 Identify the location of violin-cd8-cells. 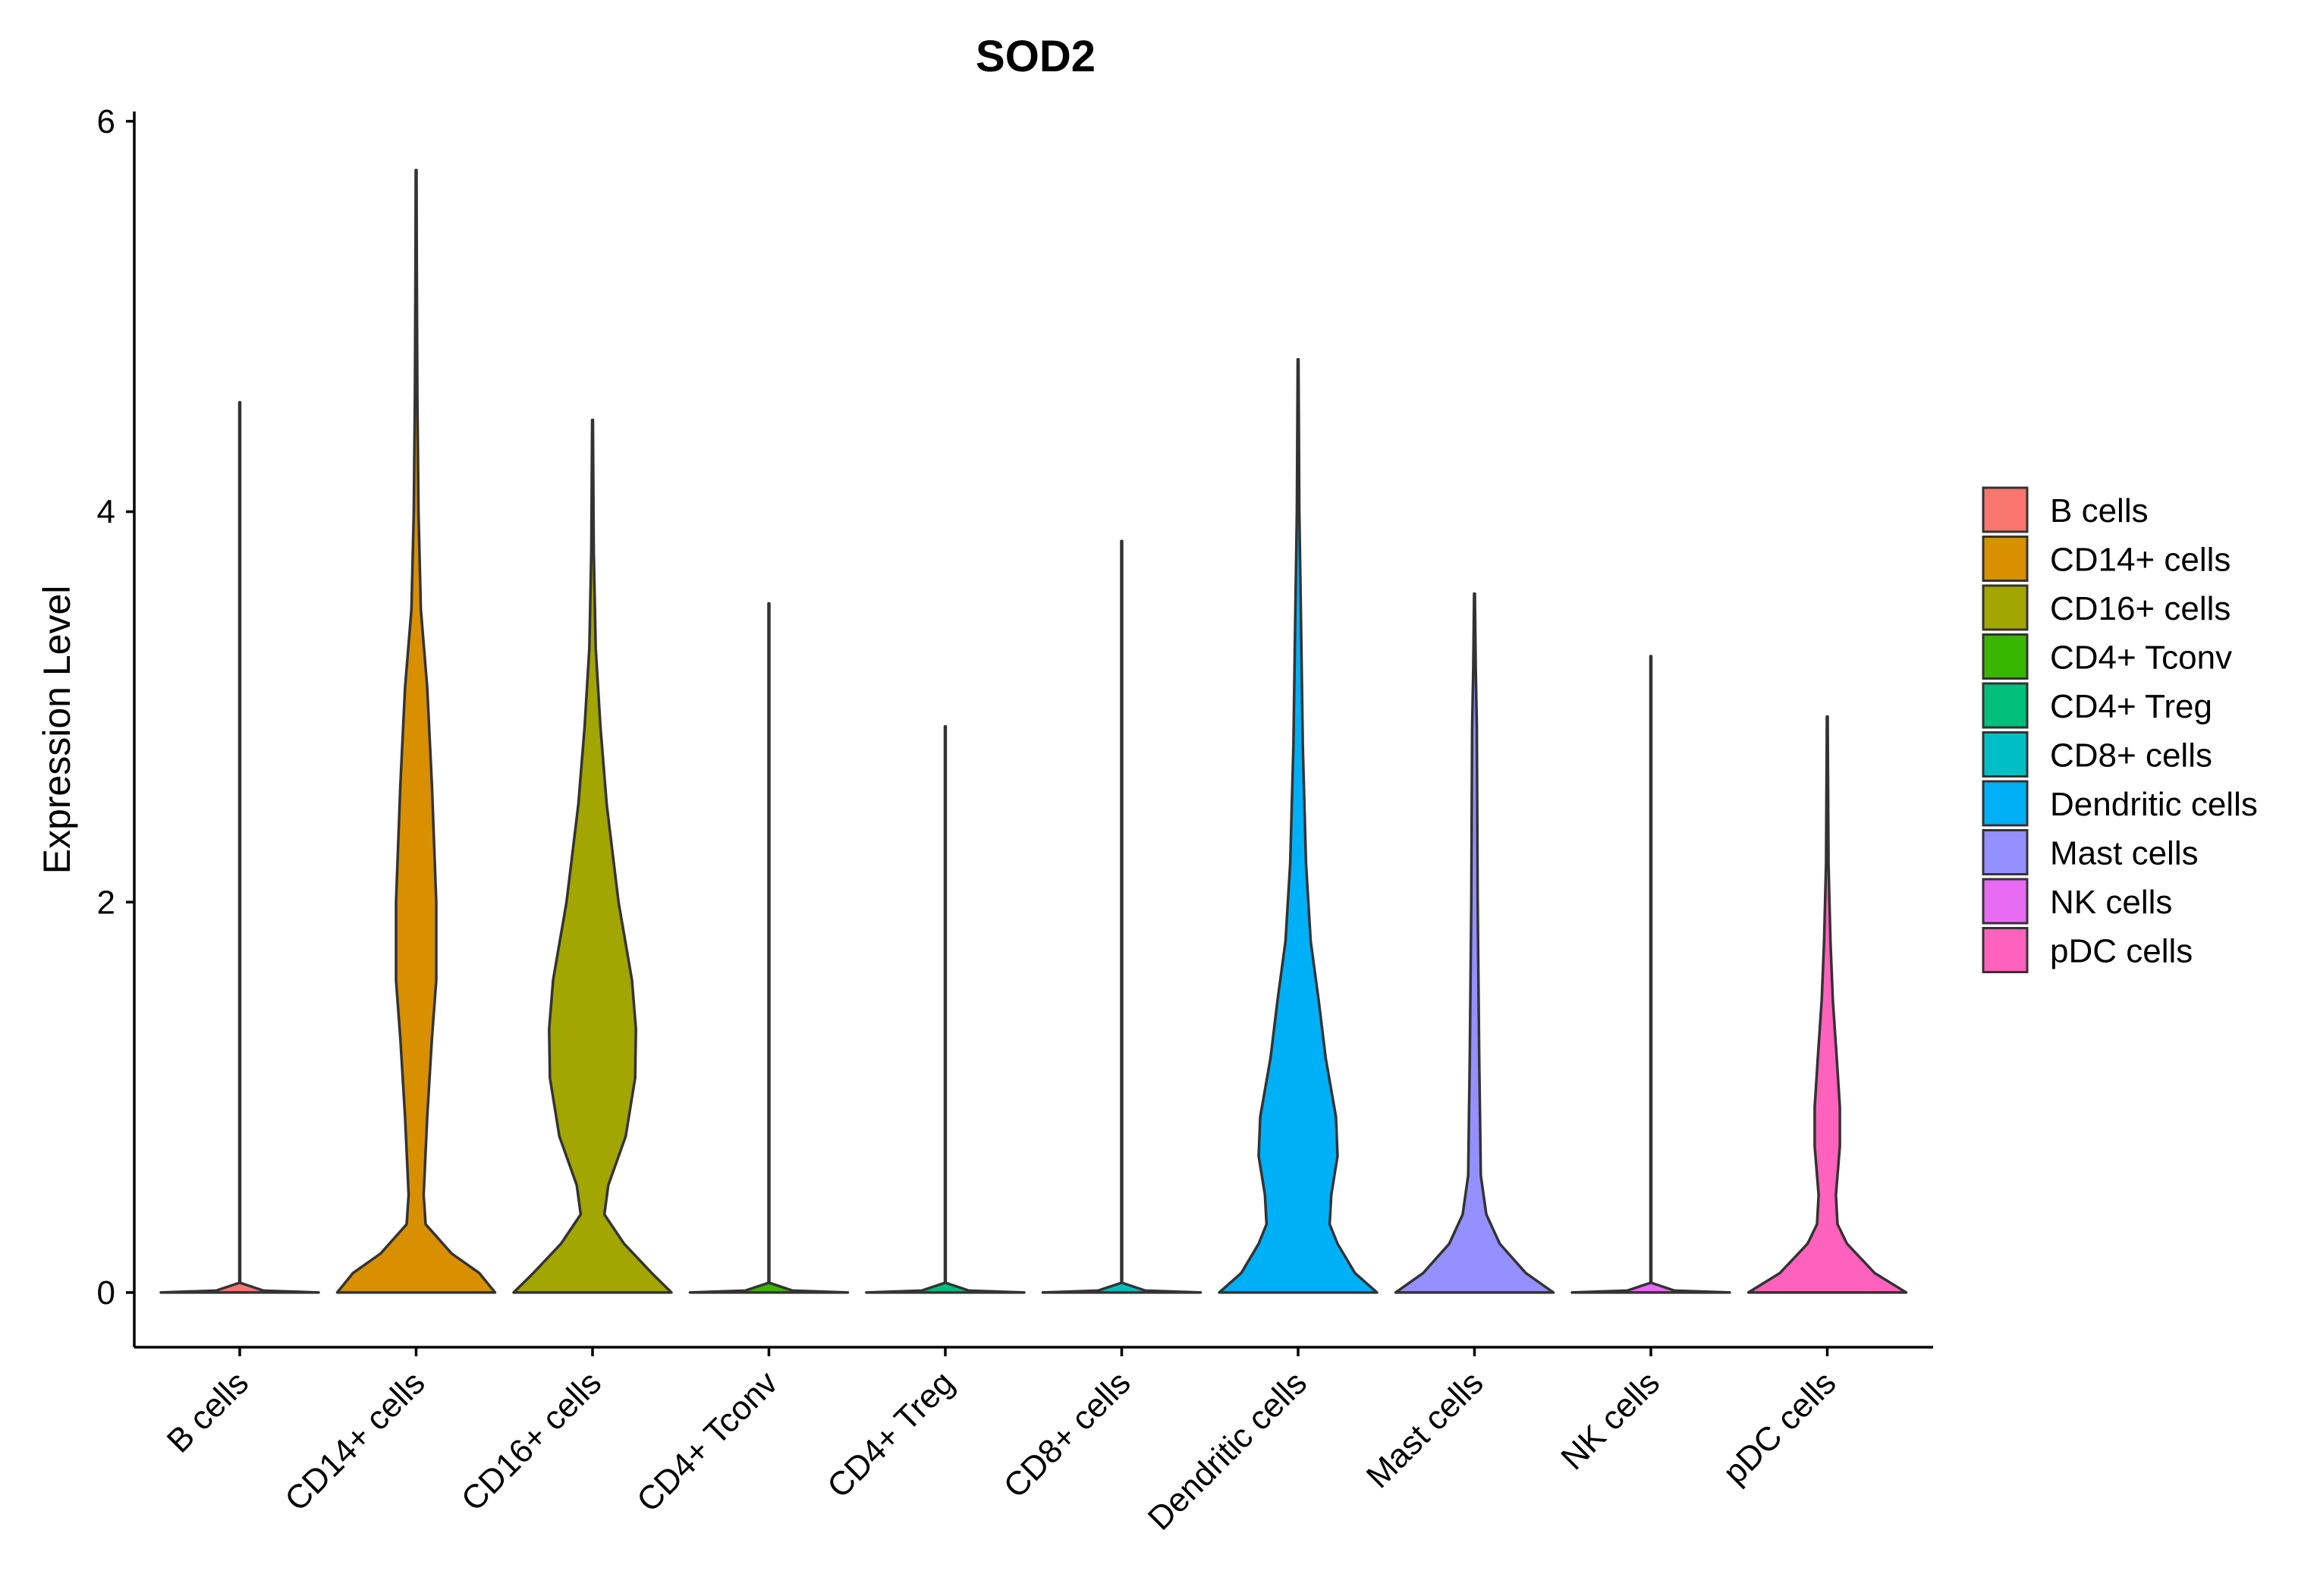
(1122, 916).